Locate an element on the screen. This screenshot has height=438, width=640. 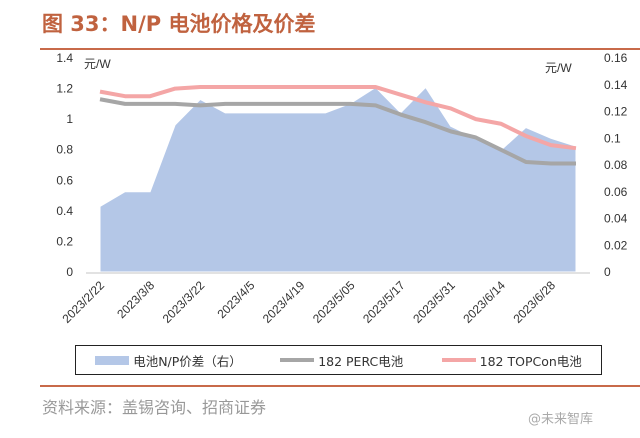
legend-item: 电池N/P价差（右） is located at coordinates (168, 360).